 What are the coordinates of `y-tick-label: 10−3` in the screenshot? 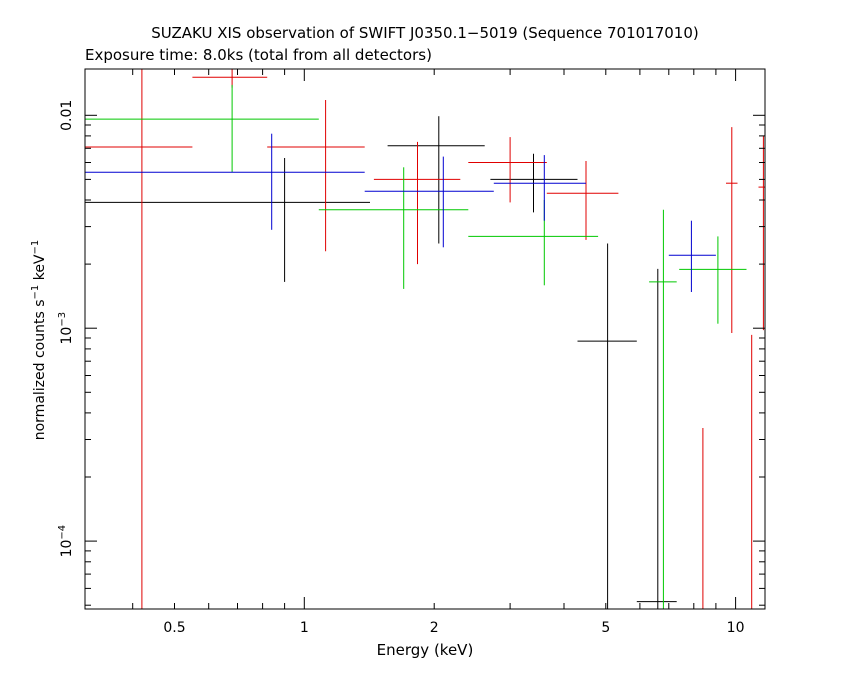 It's located at (66, 328).